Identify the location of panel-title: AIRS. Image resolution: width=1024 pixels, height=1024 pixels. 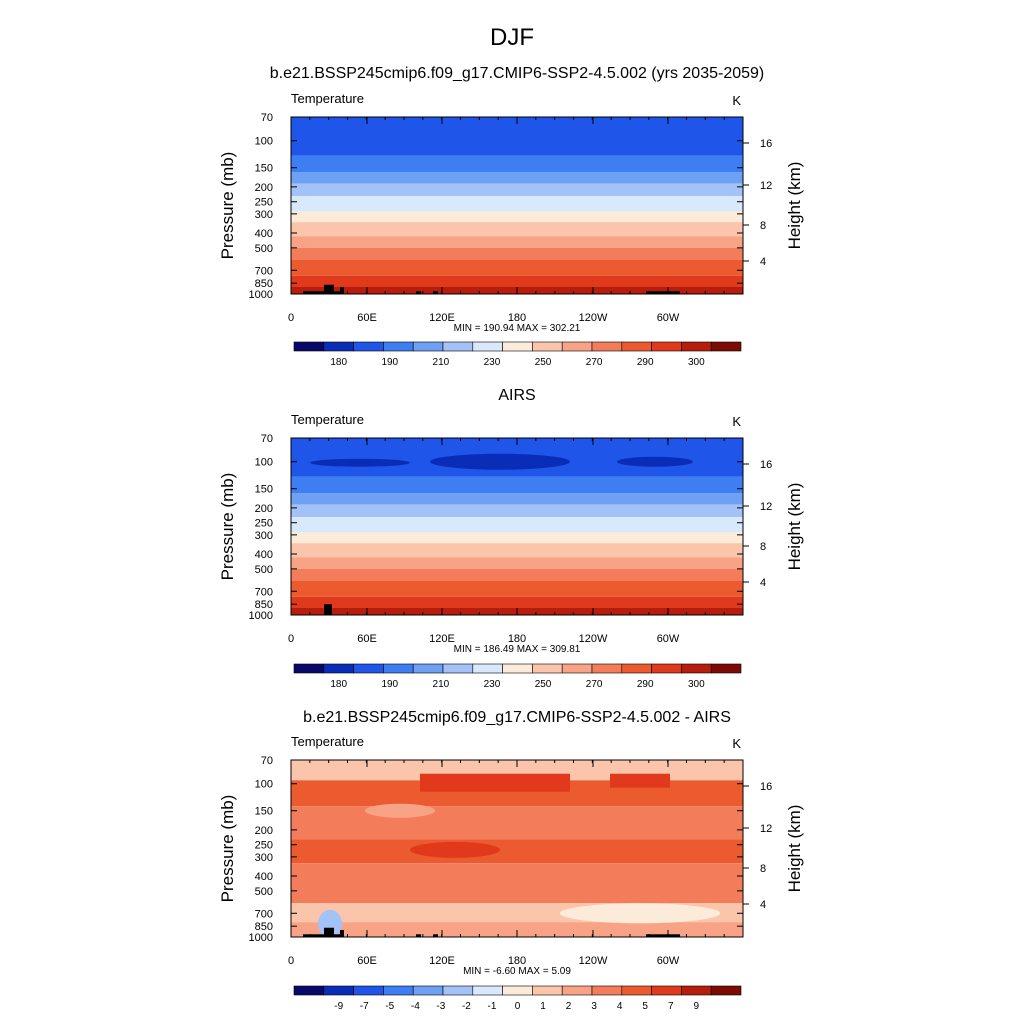
(516, 395).